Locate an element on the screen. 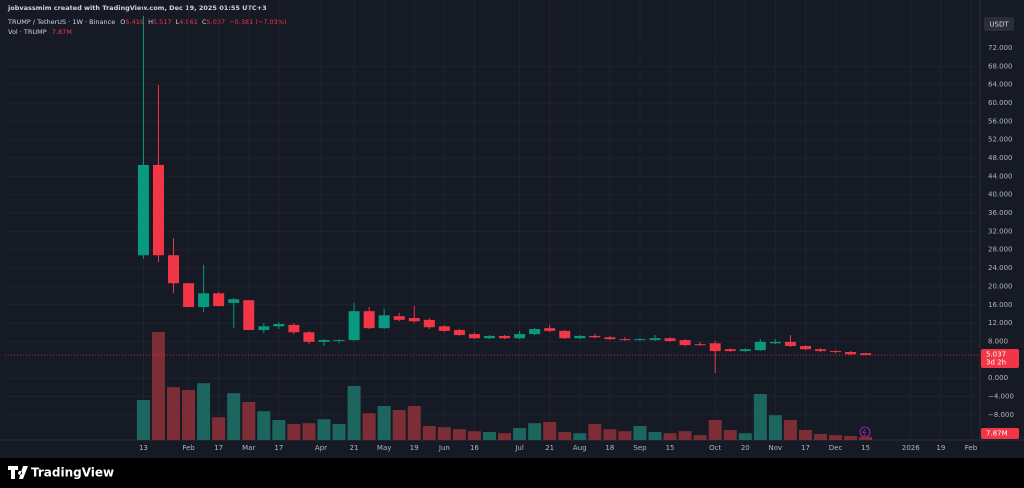  y-tick-label: 8.000 is located at coordinates (998, 341).